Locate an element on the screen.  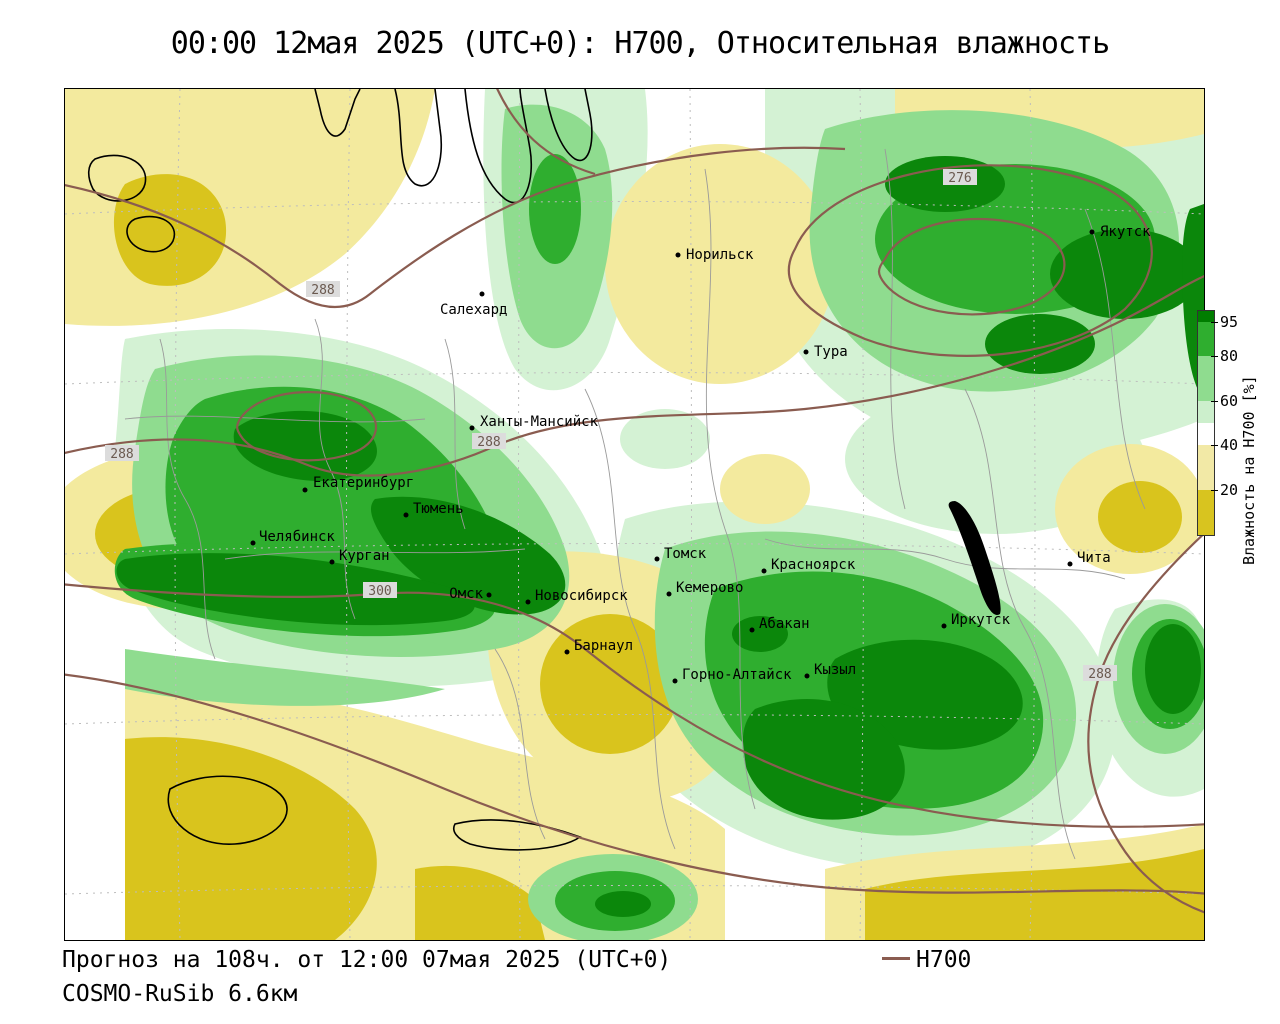
contour-label: 300 is located at coordinates (380, 590).